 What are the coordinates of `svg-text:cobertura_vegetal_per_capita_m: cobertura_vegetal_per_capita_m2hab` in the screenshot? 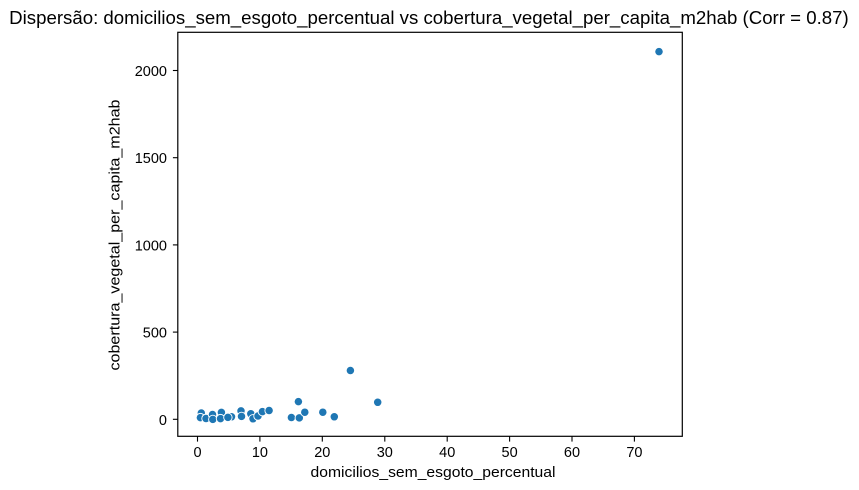 It's located at (116, 235).